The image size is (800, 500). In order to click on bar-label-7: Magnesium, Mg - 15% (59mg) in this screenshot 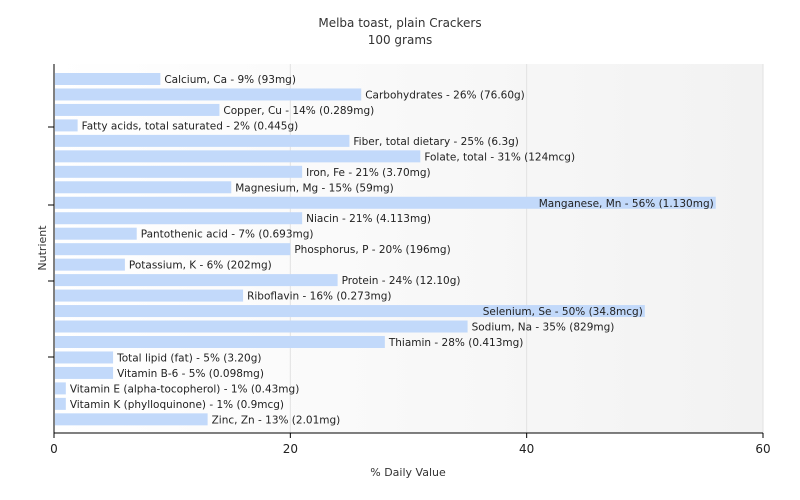, I will do `click(314, 188)`.